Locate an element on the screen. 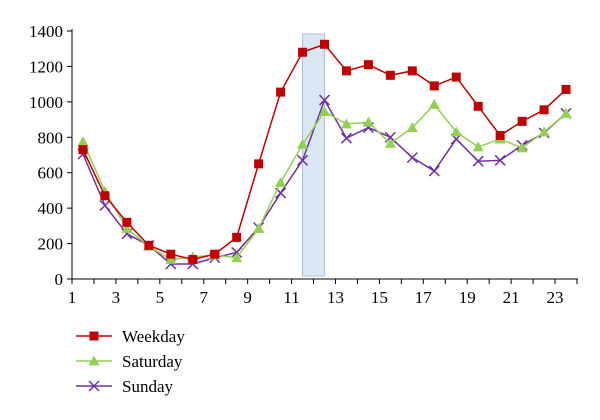  y-tick-label: 1200 is located at coordinates (46, 66).